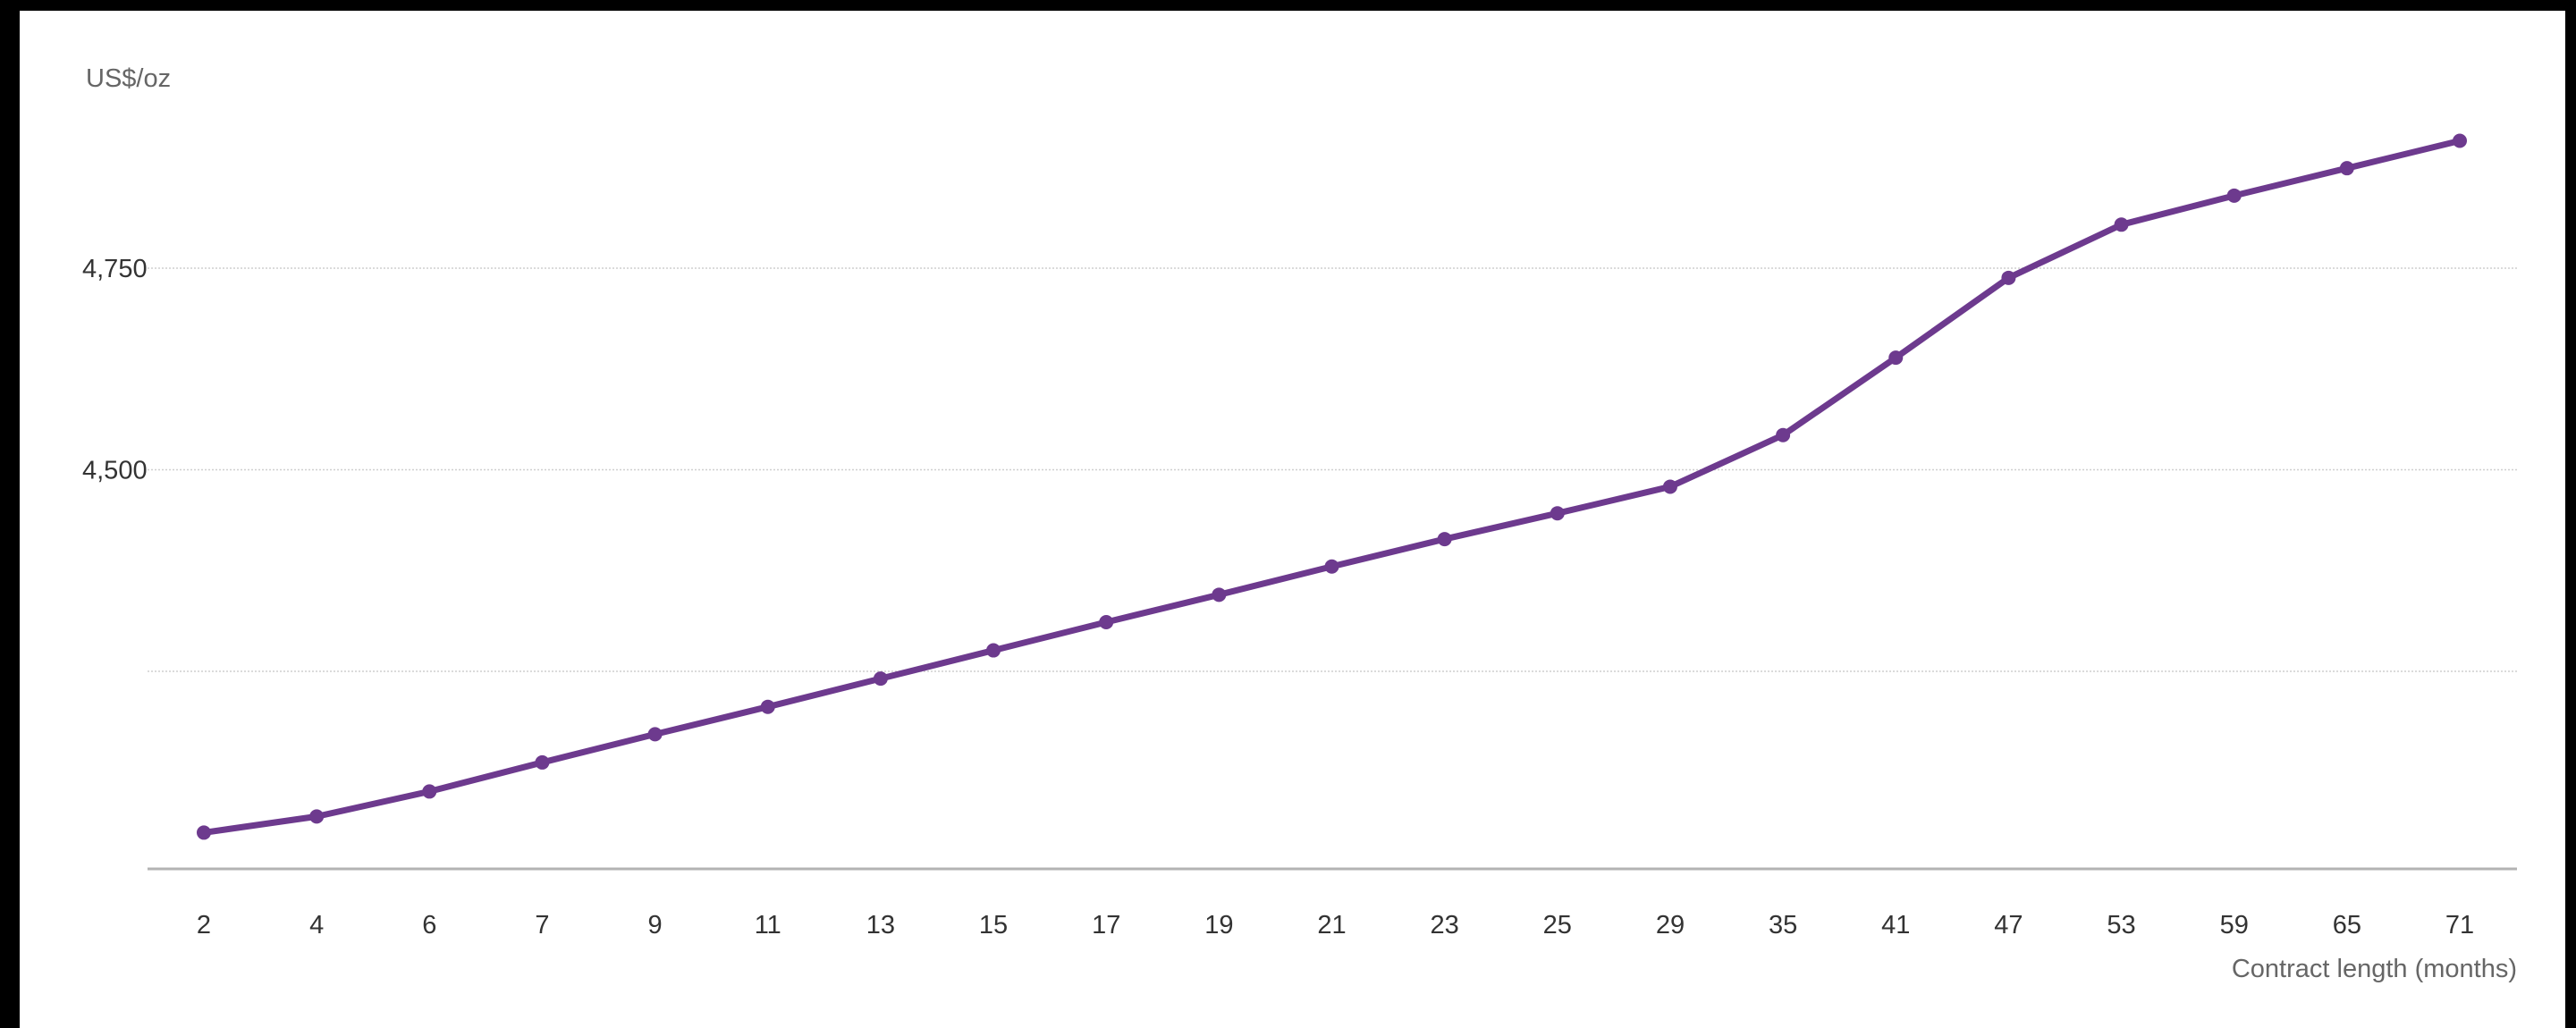 This screenshot has height=1028, width=2576. I want to click on x-tick-label: 7, so click(542, 925).